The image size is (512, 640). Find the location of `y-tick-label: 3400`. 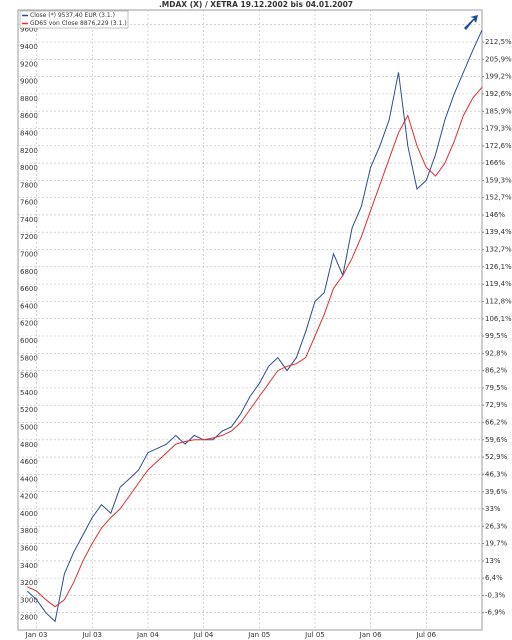

y-tick-label: 3400 is located at coordinates (29, 566).